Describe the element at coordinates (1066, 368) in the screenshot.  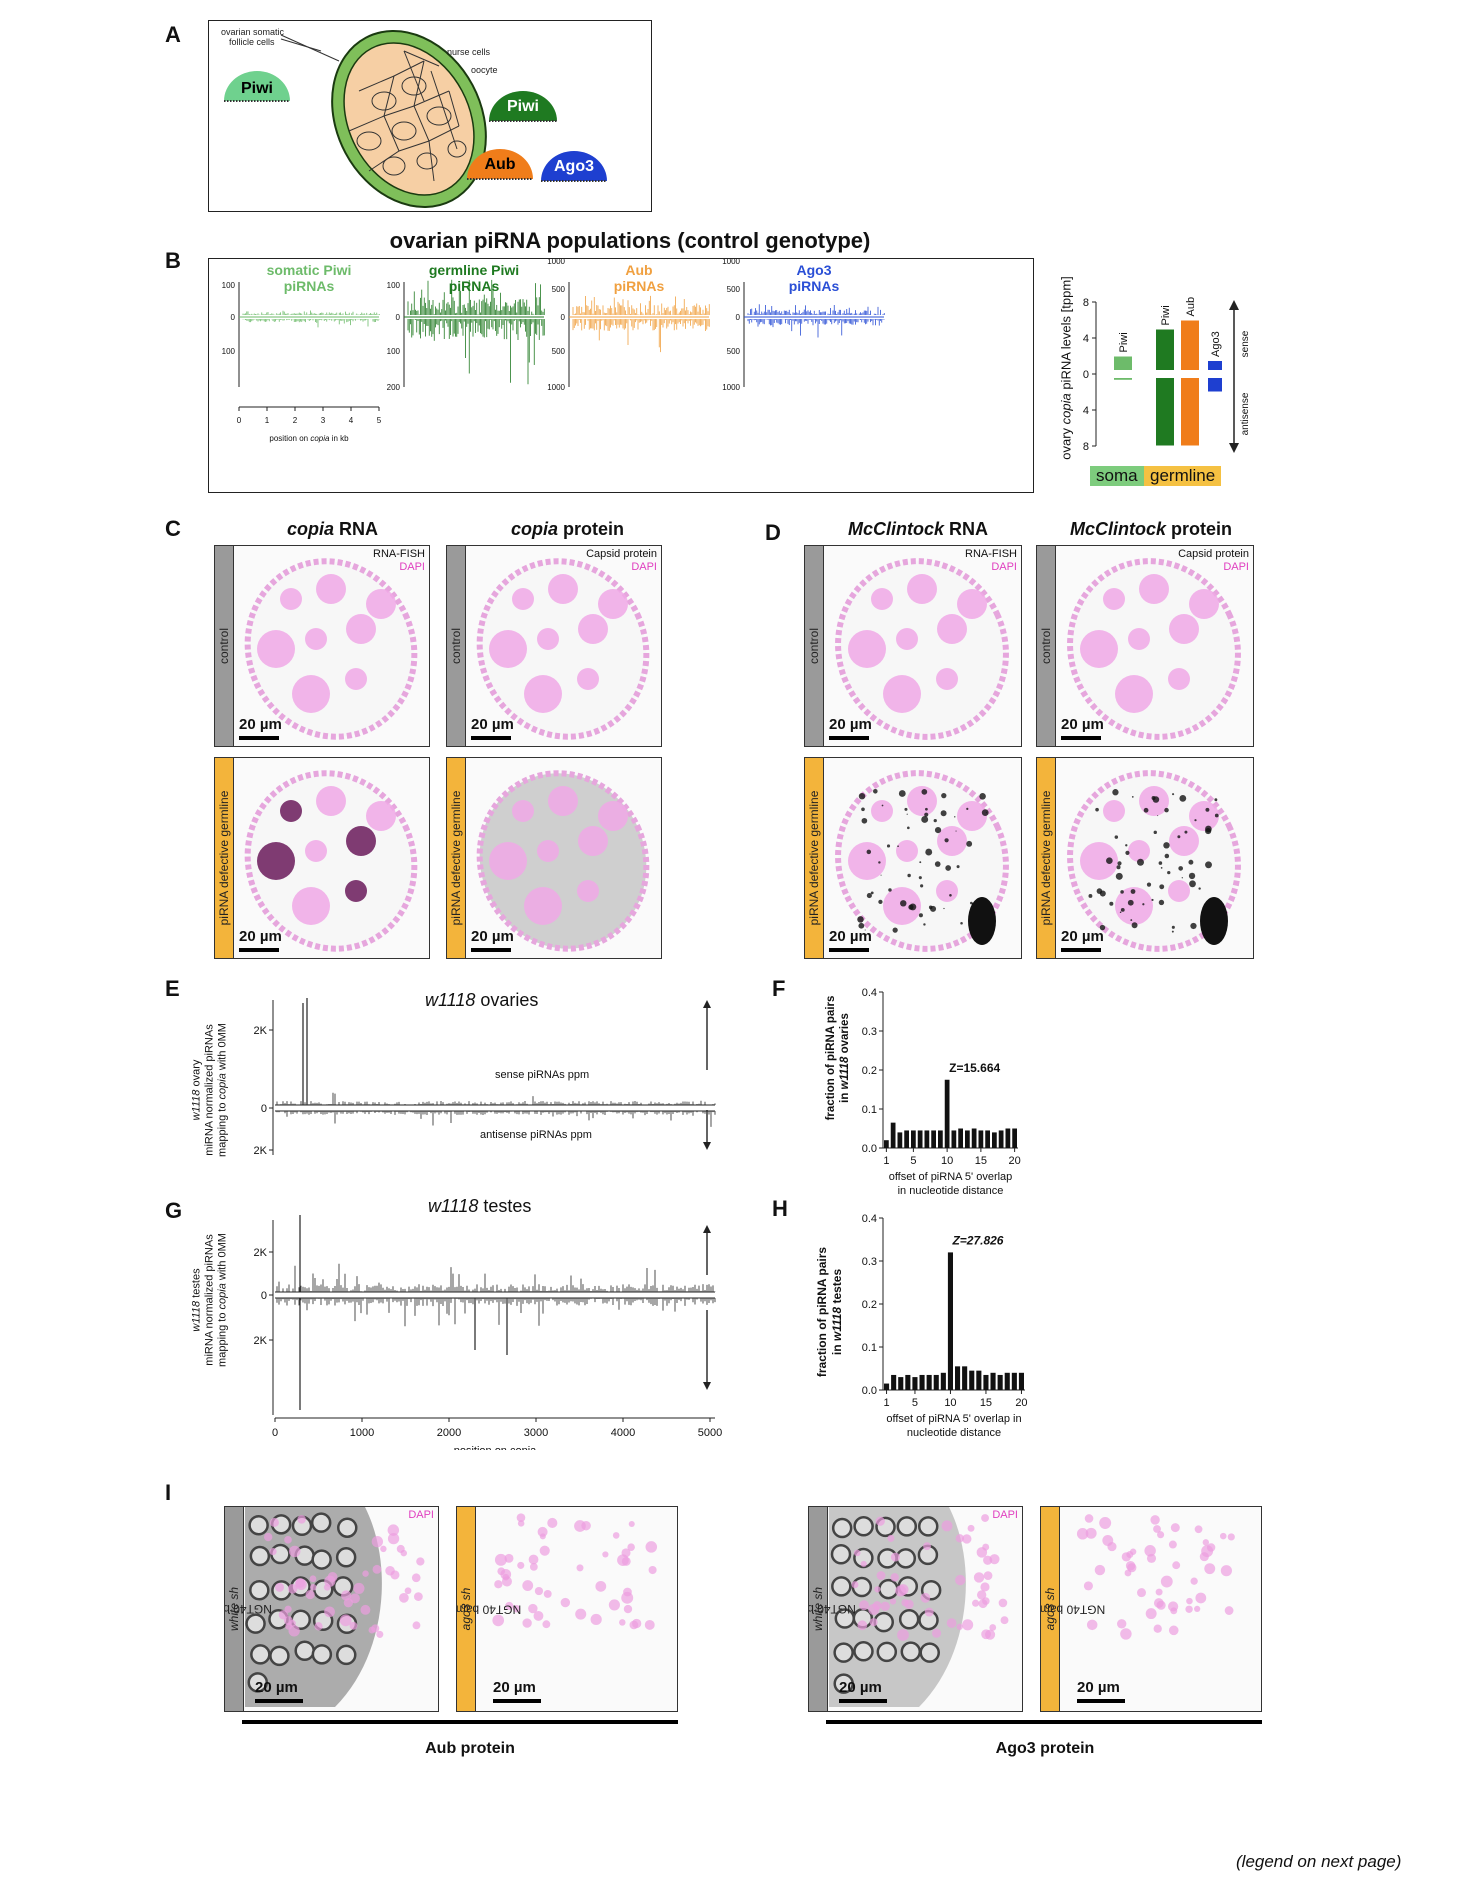
I see `levels-ylabel: ovary copia piRNA levels [tppm]` at that location.